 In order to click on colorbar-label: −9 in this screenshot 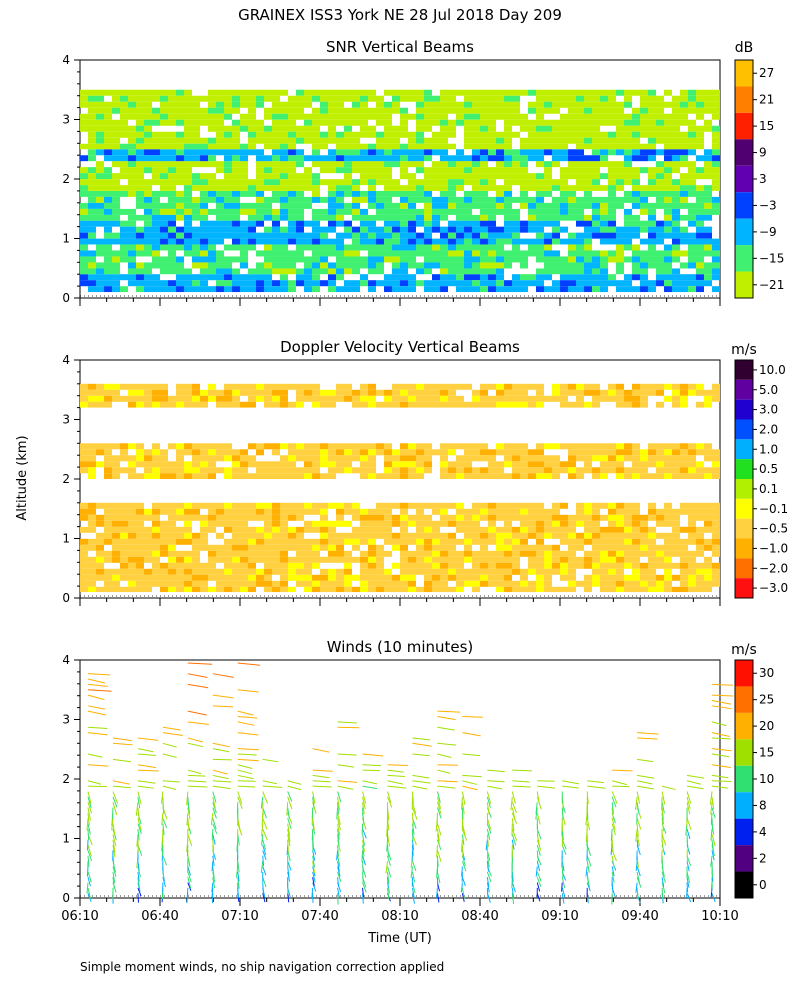, I will do `click(768, 232)`.